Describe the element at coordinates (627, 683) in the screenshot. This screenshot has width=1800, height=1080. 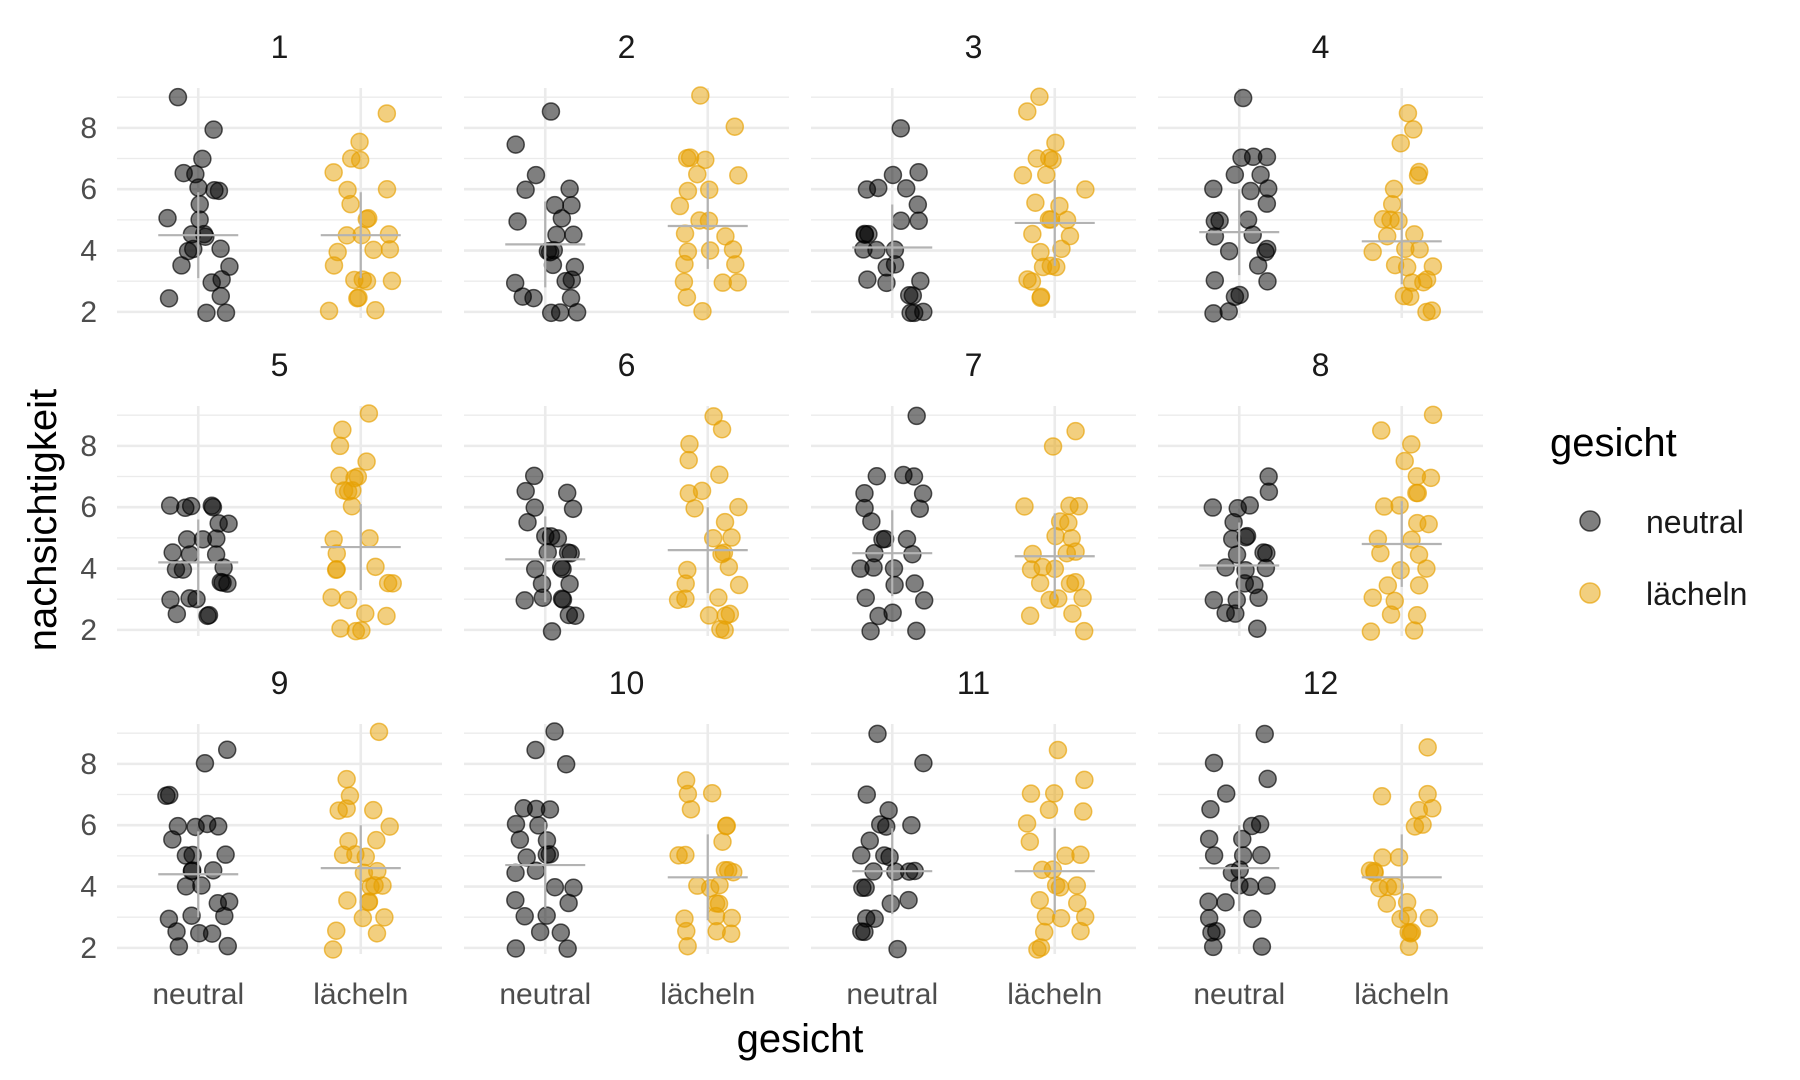
I see `facet-strip-label: 10` at that location.